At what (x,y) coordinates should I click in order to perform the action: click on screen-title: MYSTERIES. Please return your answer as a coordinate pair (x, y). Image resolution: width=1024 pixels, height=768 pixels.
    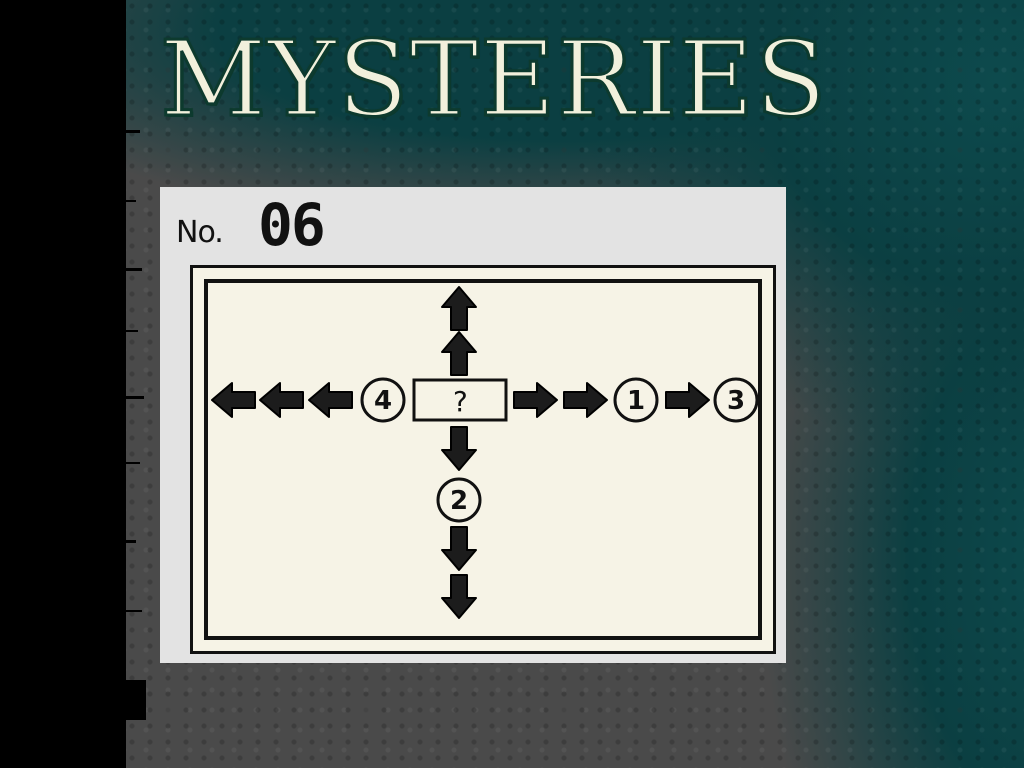
    Looking at the image, I should click on (493, 79).